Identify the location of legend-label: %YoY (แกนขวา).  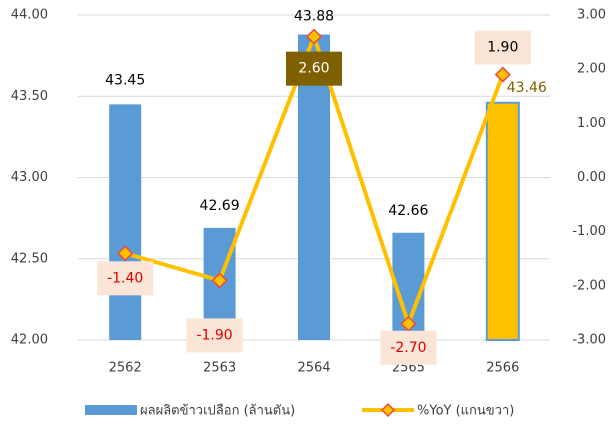
(465, 411).